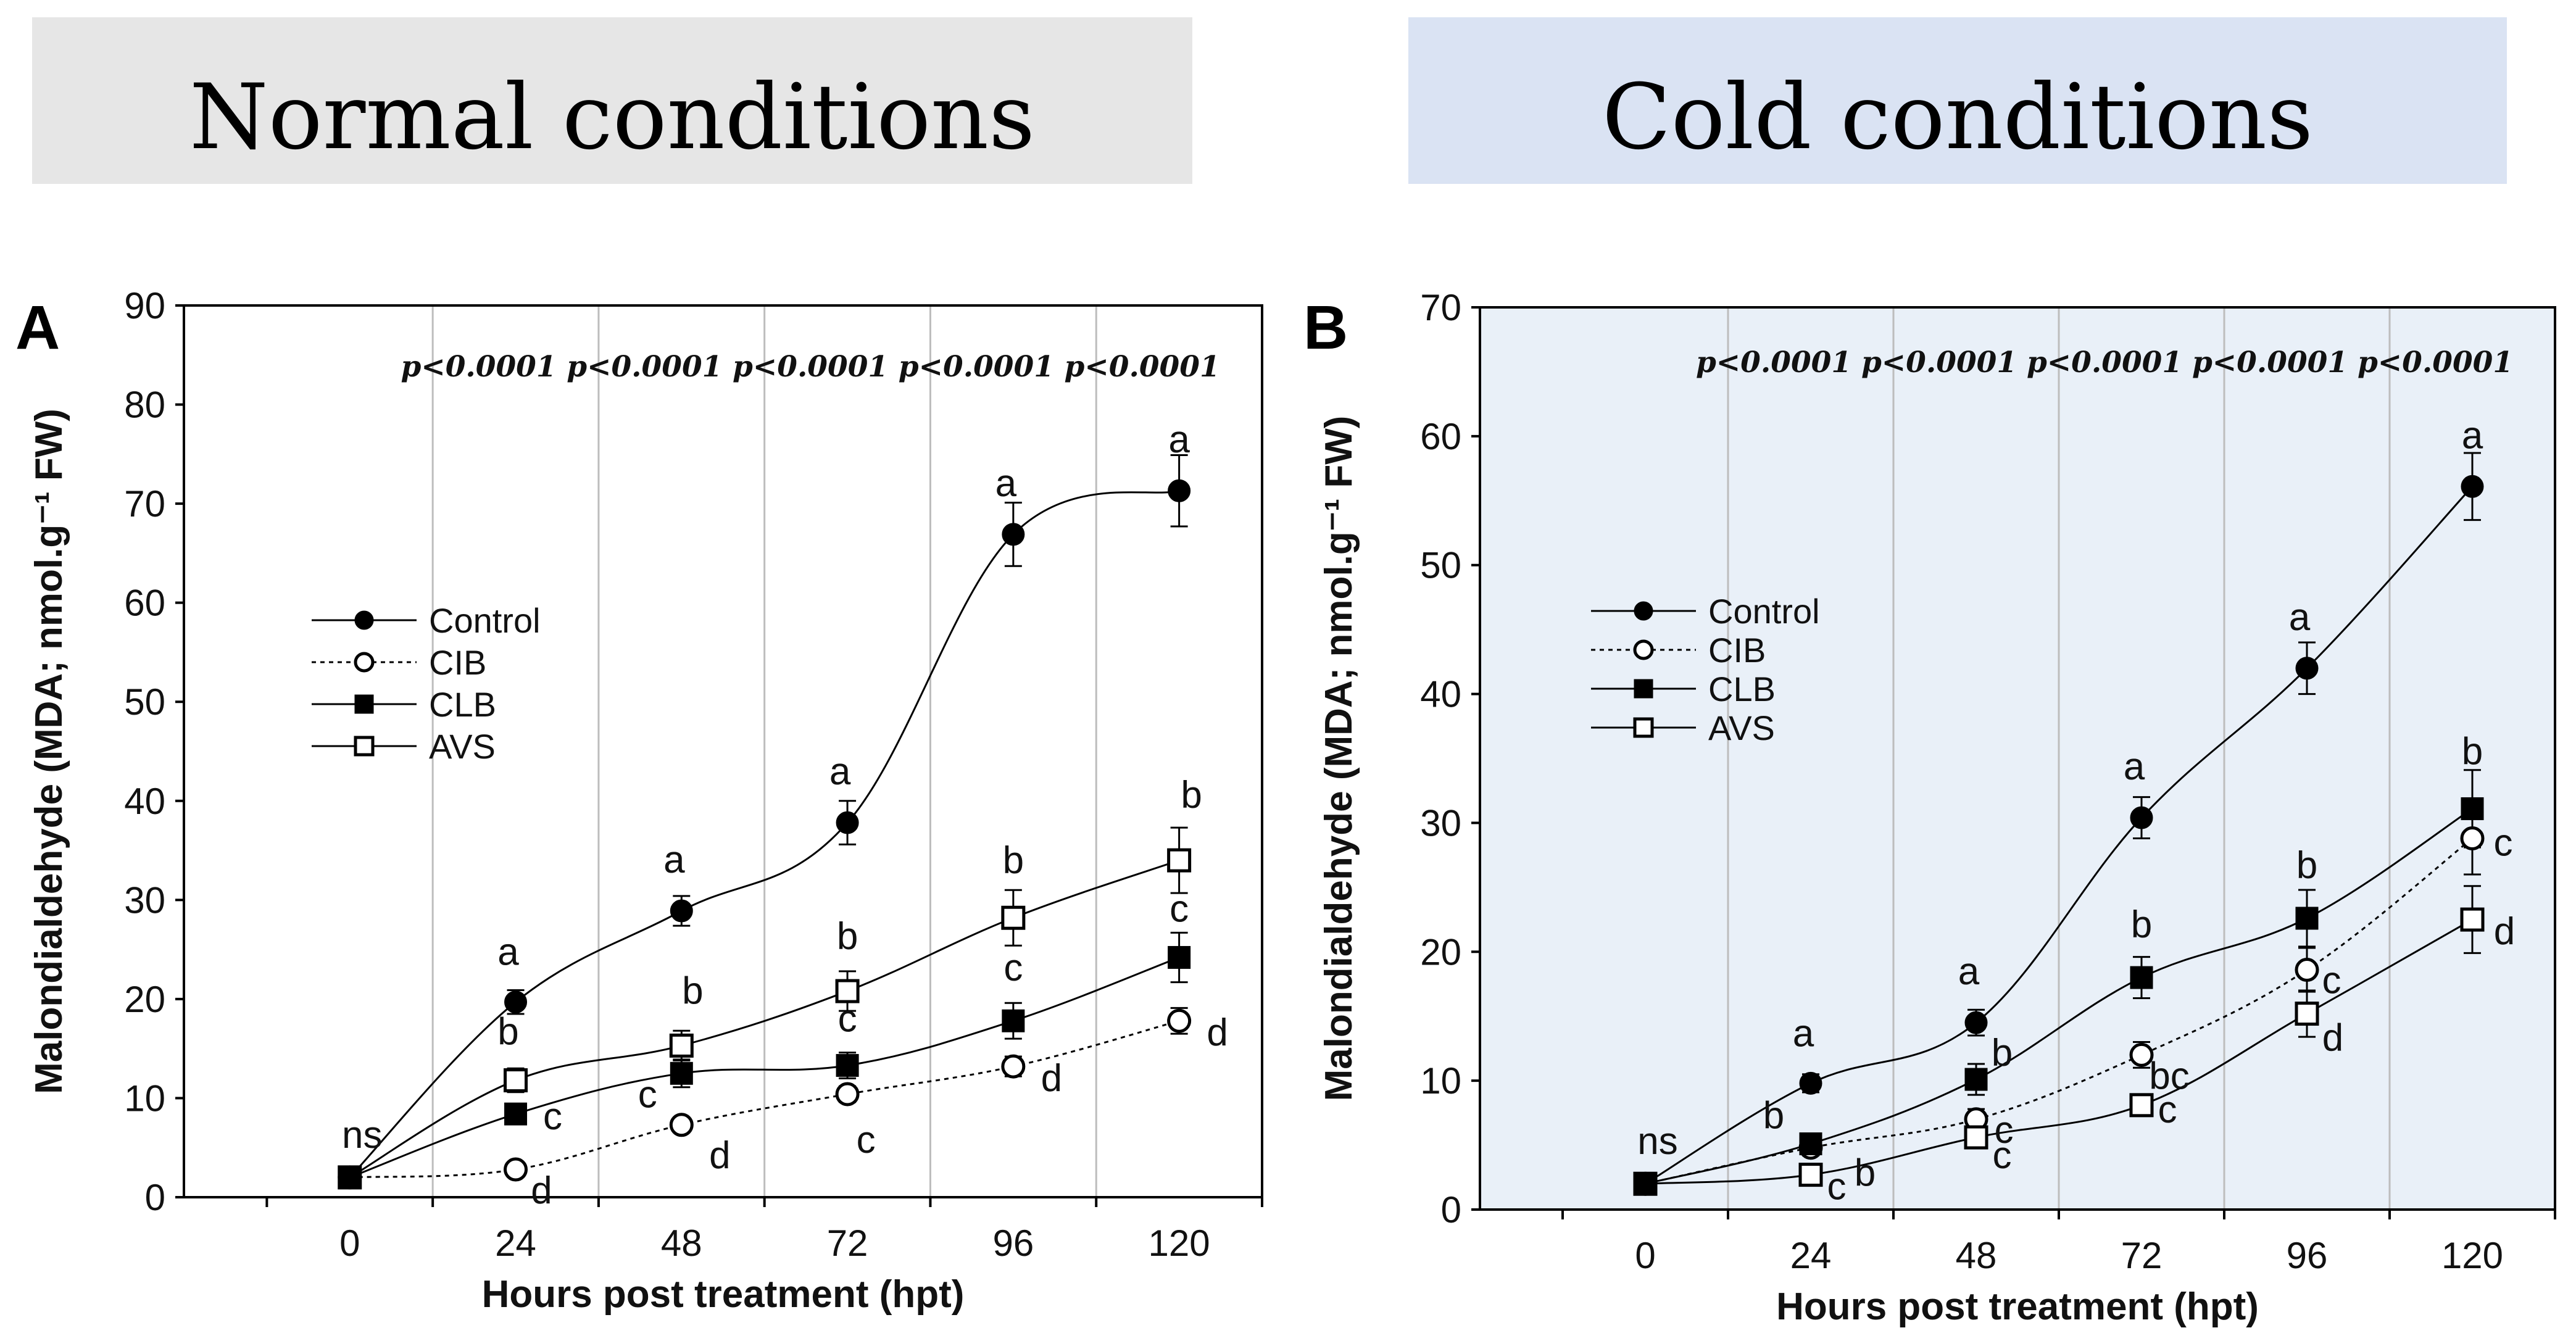 The height and width of the screenshot is (1341, 2576). Describe the element at coordinates (612, 117) in the screenshot. I see `normal-header-title: Normal conditions` at that location.